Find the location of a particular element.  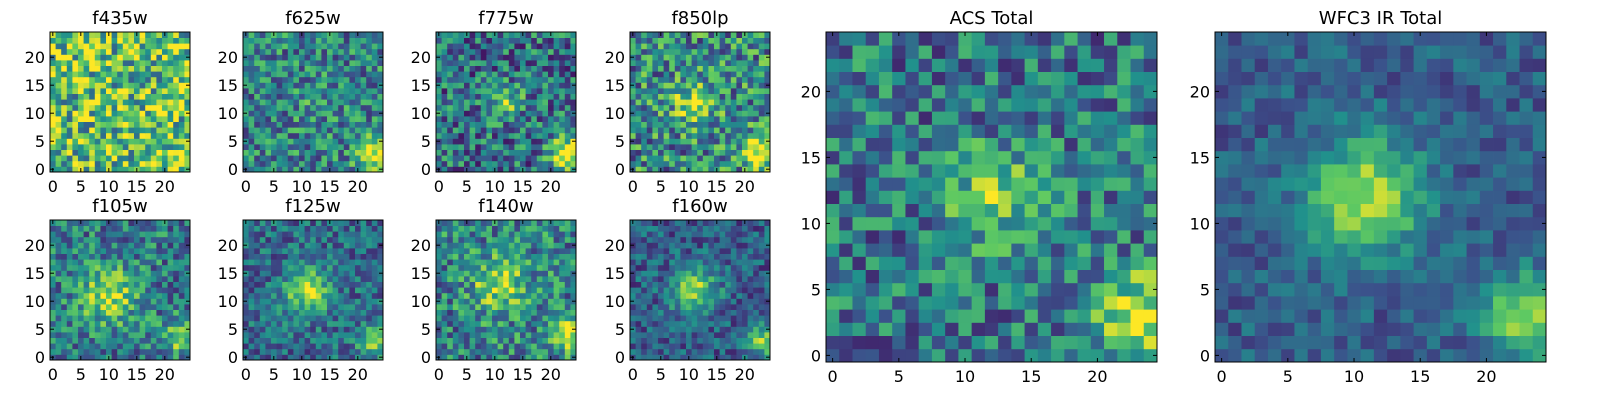

heatmap-cells is located at coordinates (313, 290).